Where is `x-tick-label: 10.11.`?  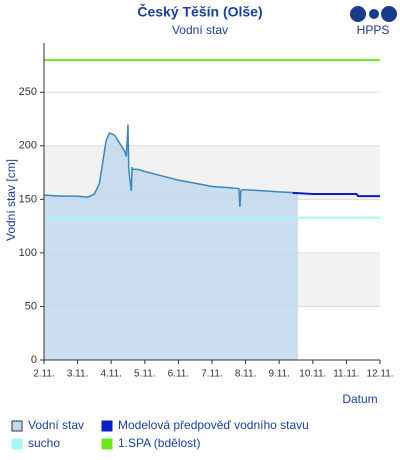
x-tick-label: 10.11. is located at coordinates (312, 374).